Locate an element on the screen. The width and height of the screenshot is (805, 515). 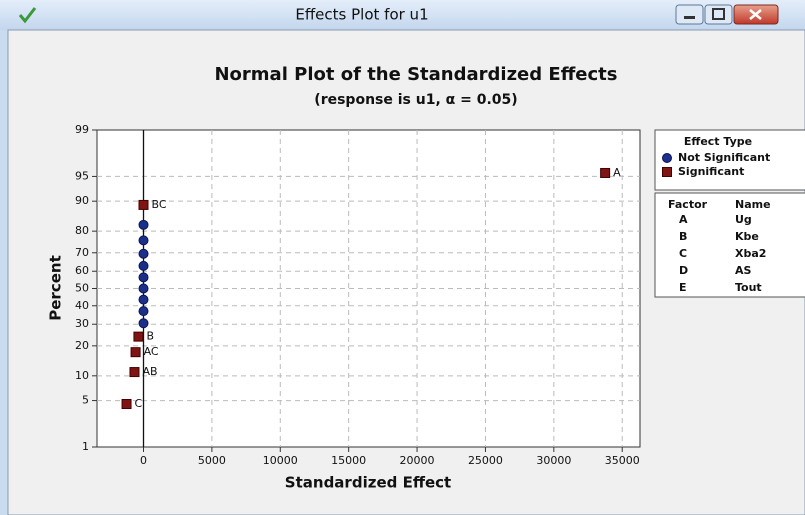
y-axis-label: Percent is located at coordinates (56, 287).